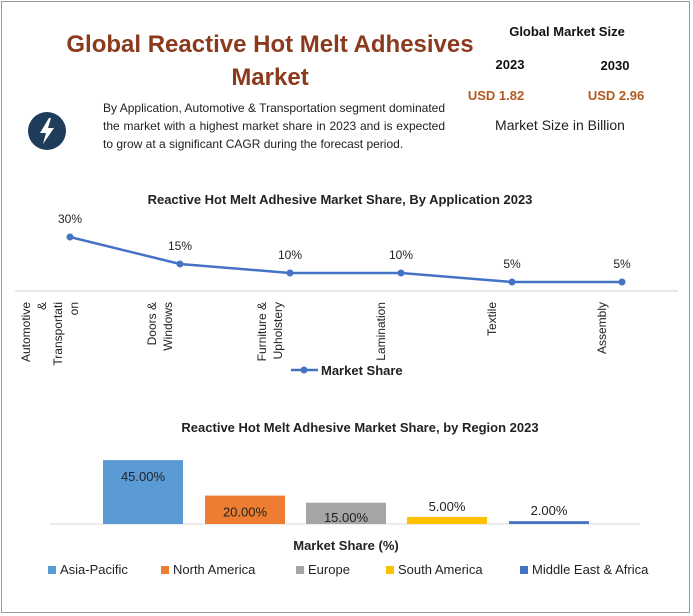 Image resolution: width=693 pixels, height=616 pixels. What do you see at coordinates (214, 569) in the screenshot?
I see `legend-label: North America` at bounding box center [214, 569].